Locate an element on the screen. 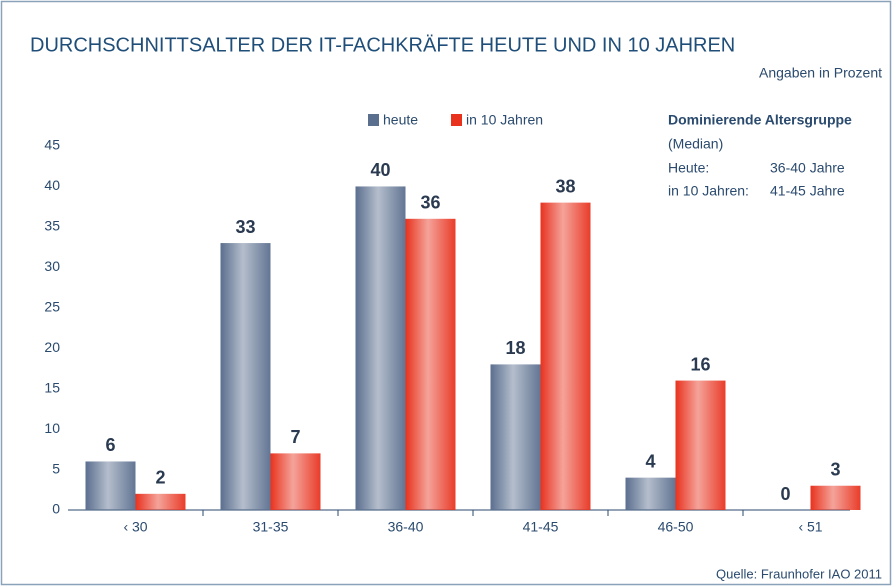 The height and width of the screenshot is (586, 892). data-label: 36 is located at coordinates (430, 203).